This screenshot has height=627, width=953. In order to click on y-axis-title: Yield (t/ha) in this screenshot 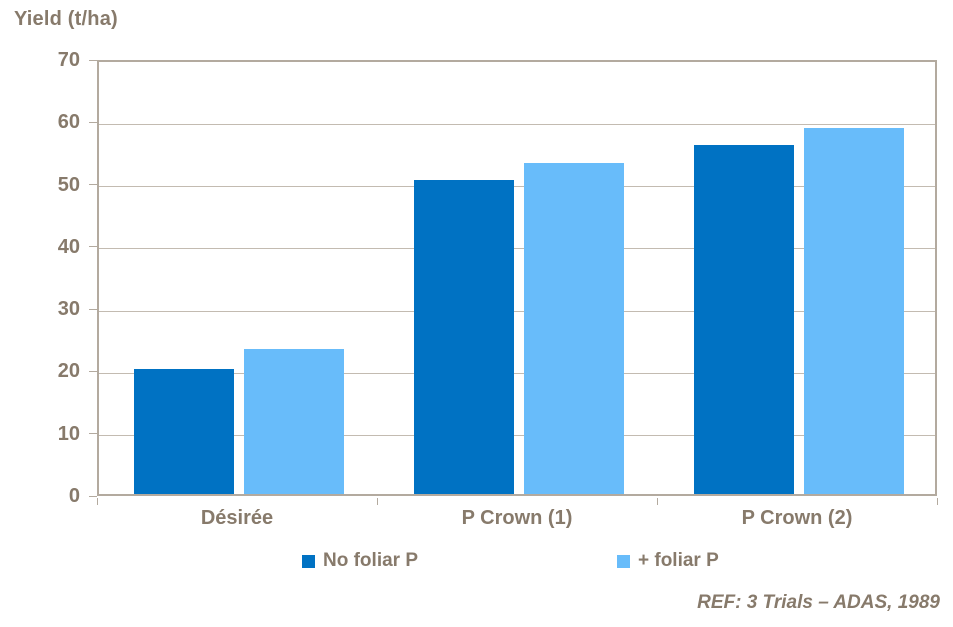, I will do `click(66, 19)`.